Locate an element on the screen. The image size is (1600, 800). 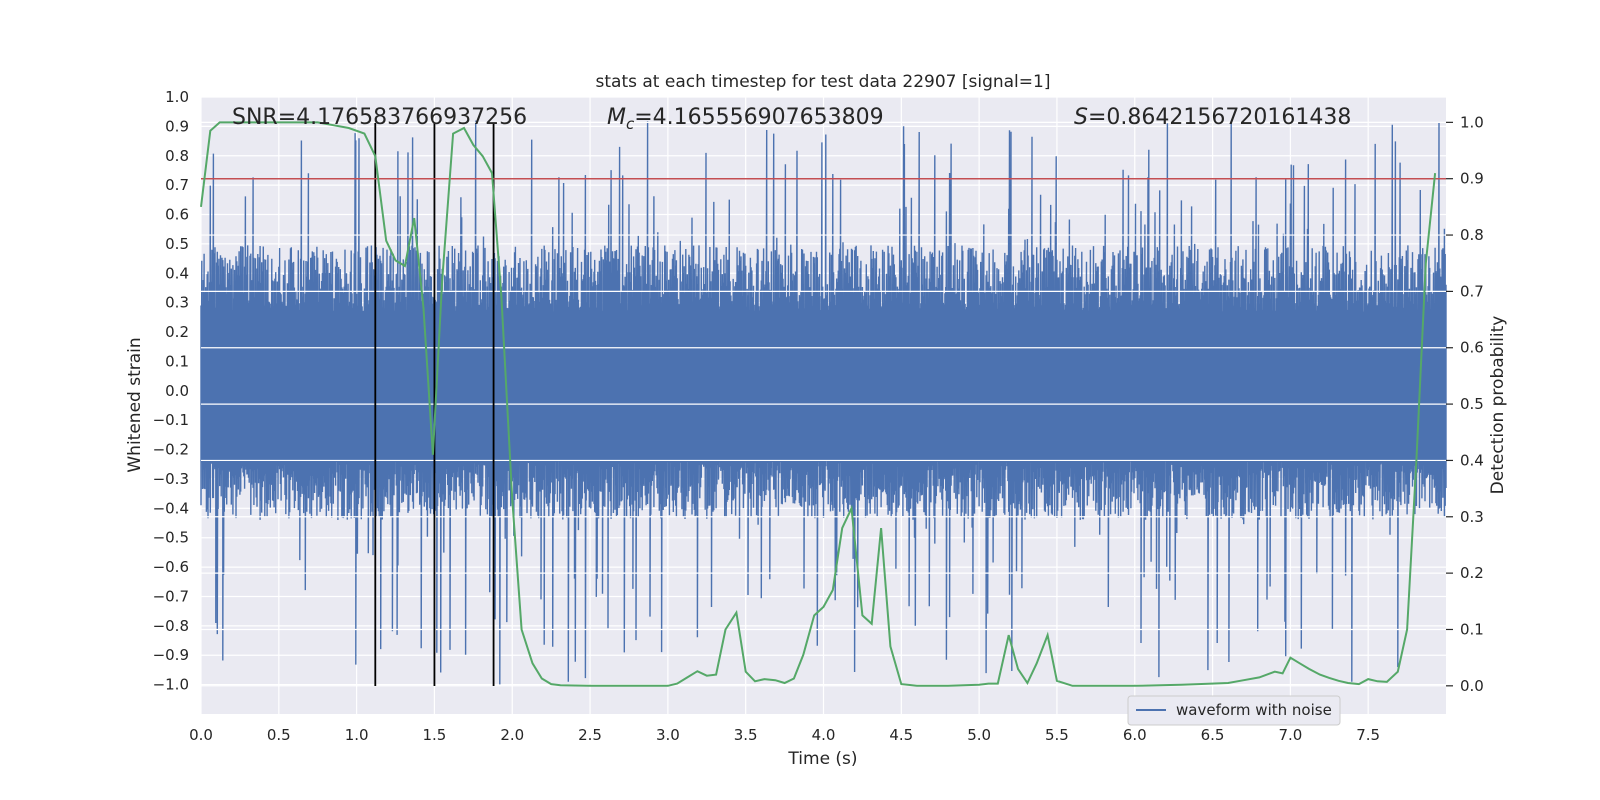
y2-tick-label: 0.0 is located at coordinates (1472, 686).